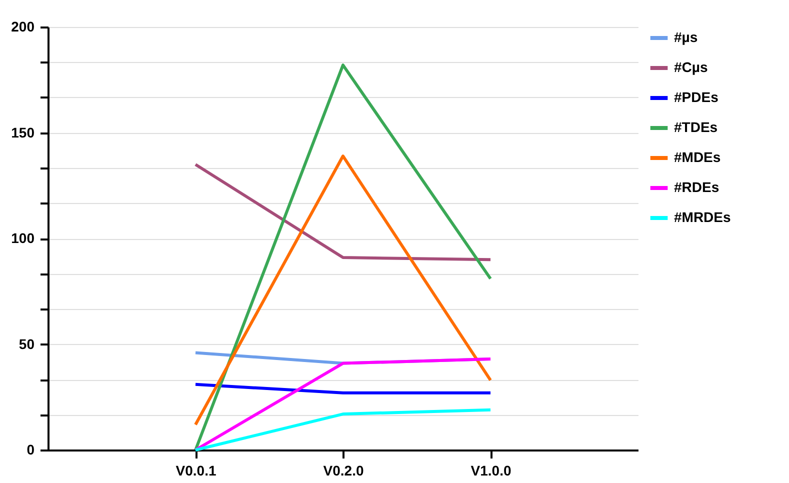 This screenshot has width=789, height=483. I want to click on legend-label: #MRDEs, so click(703, 217).